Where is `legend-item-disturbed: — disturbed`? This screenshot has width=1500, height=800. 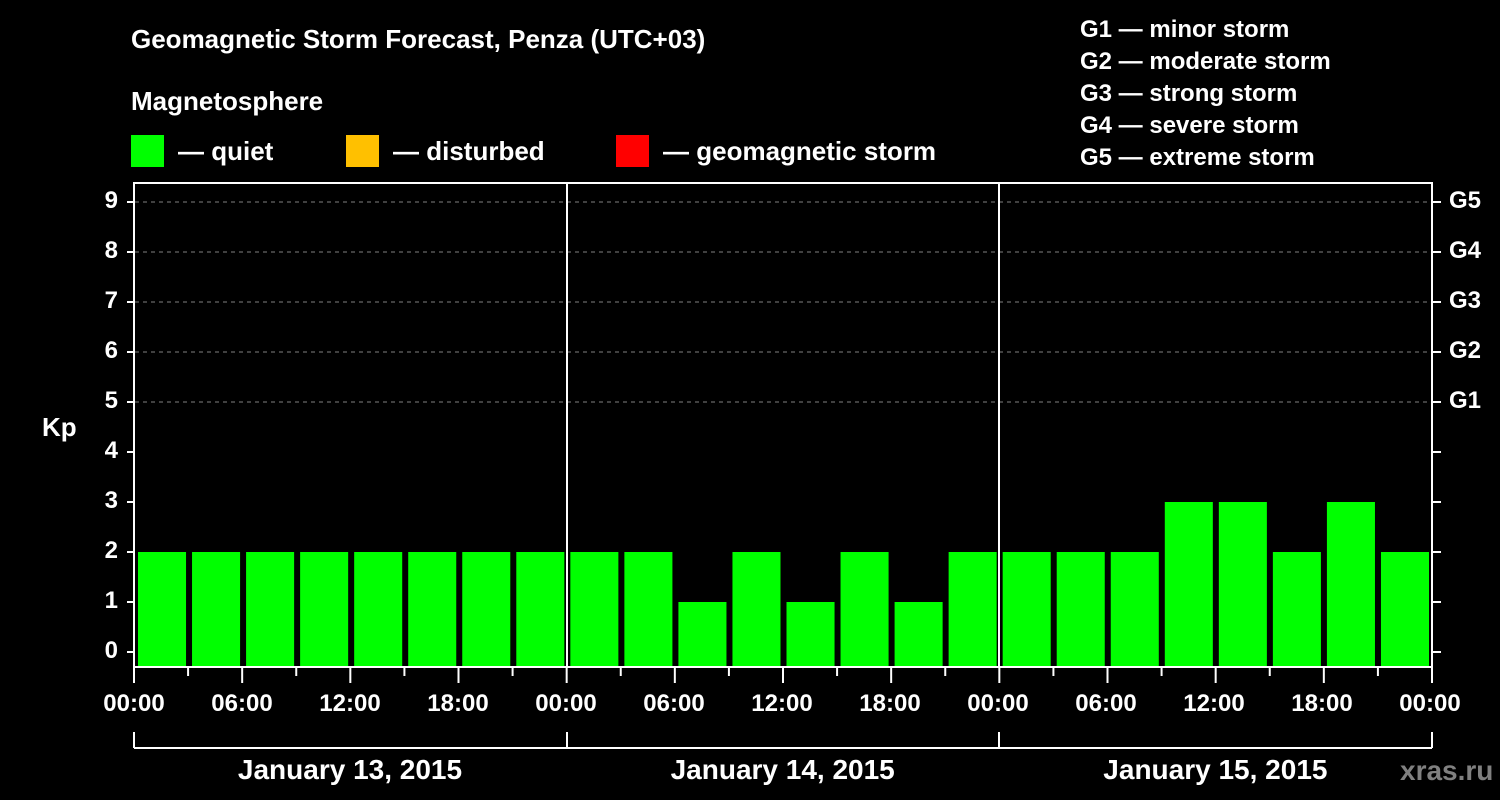
legend-item-disturbed: — disturbed is located at coordinates (445, 151).